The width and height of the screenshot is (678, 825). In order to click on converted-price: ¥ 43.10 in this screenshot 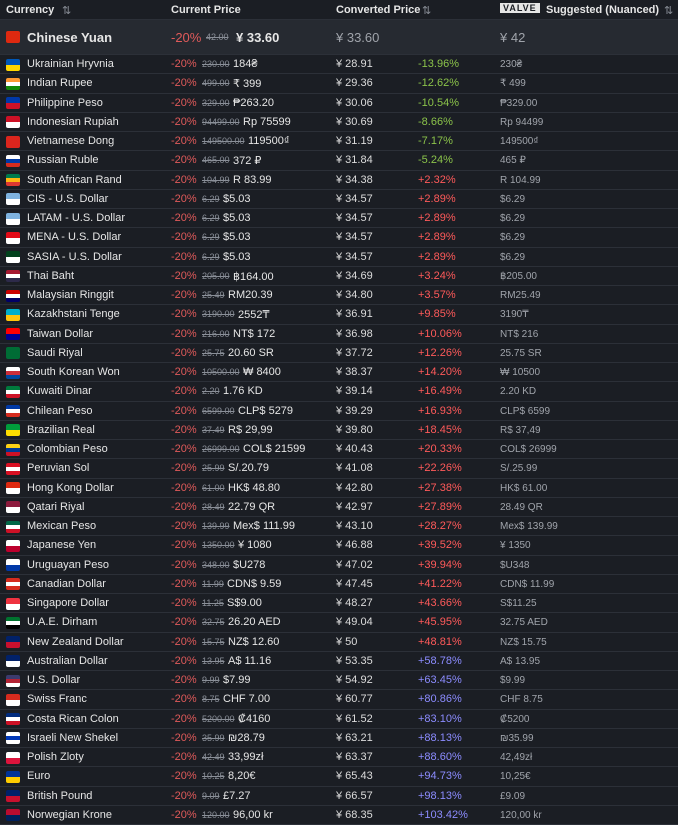, I will do `click(354, 526)`.